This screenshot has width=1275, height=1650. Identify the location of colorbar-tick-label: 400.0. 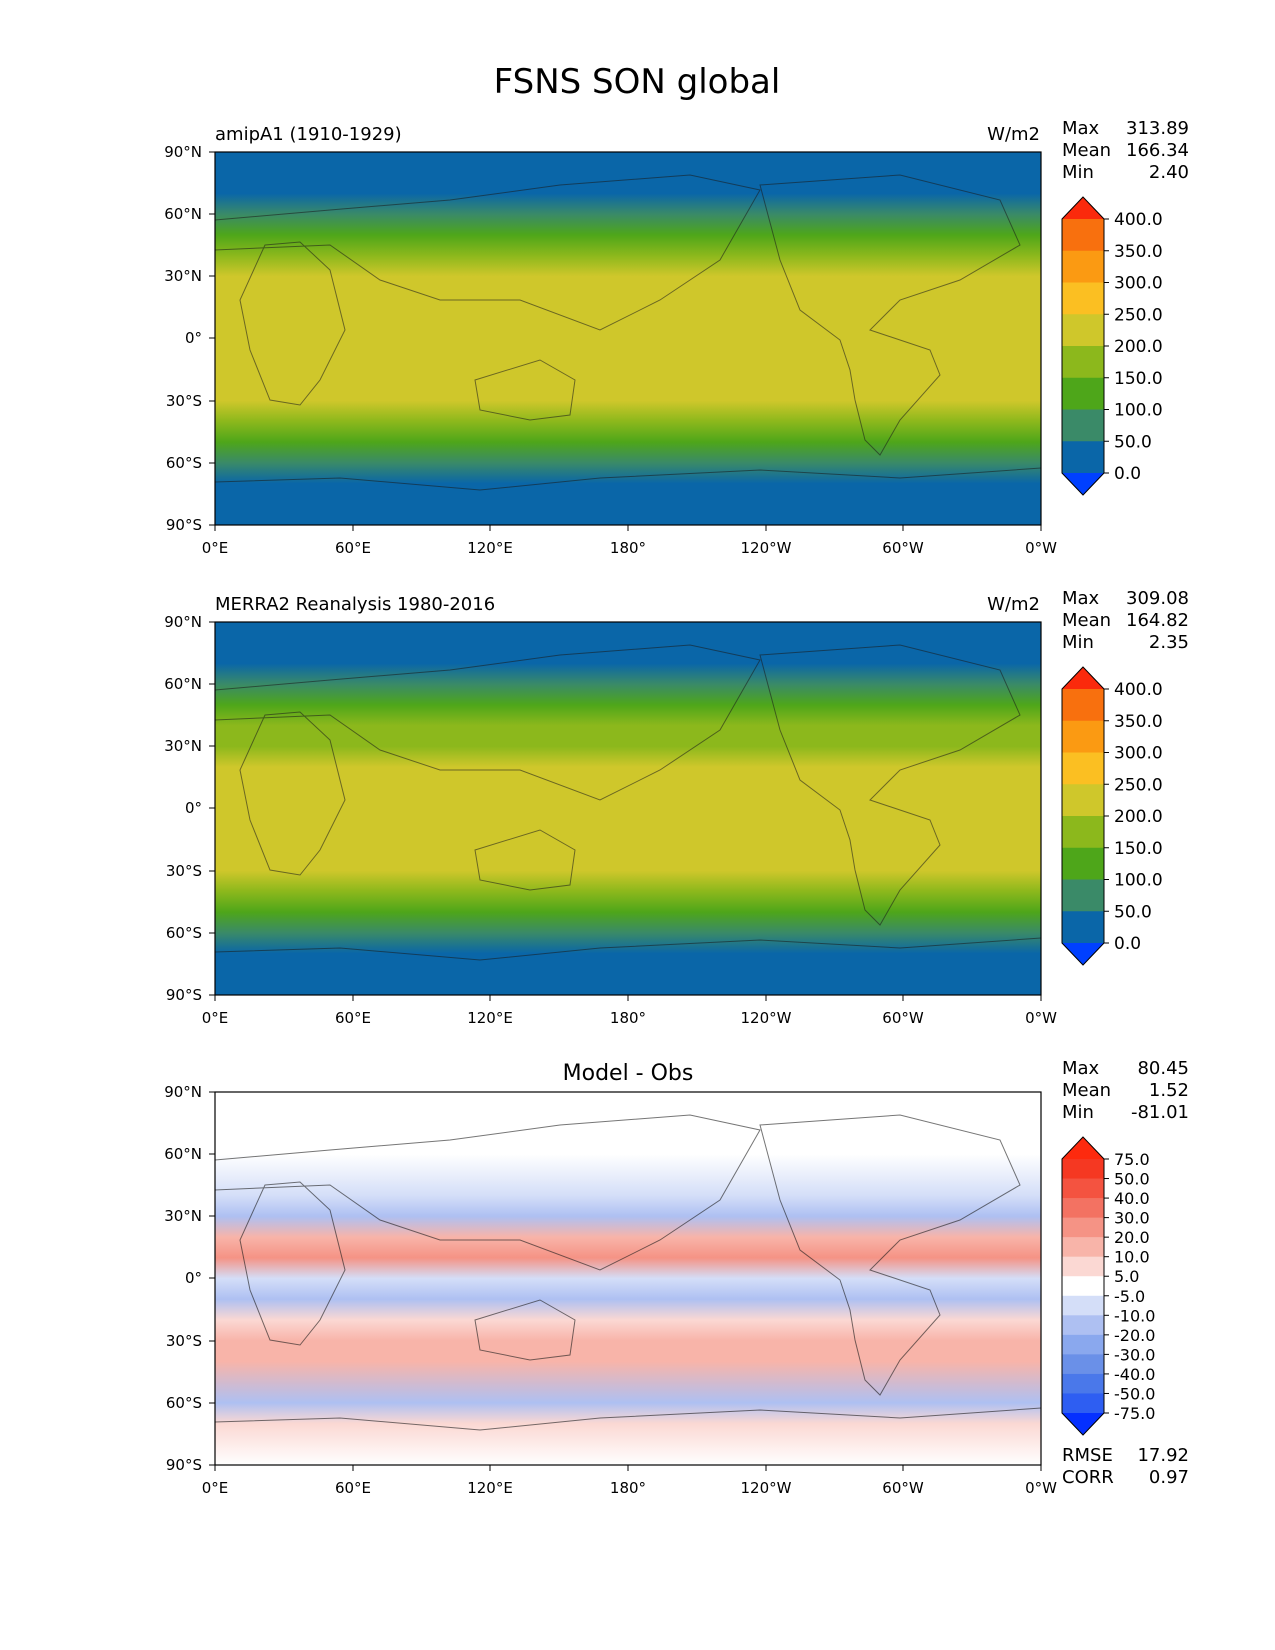
(1138, 220).